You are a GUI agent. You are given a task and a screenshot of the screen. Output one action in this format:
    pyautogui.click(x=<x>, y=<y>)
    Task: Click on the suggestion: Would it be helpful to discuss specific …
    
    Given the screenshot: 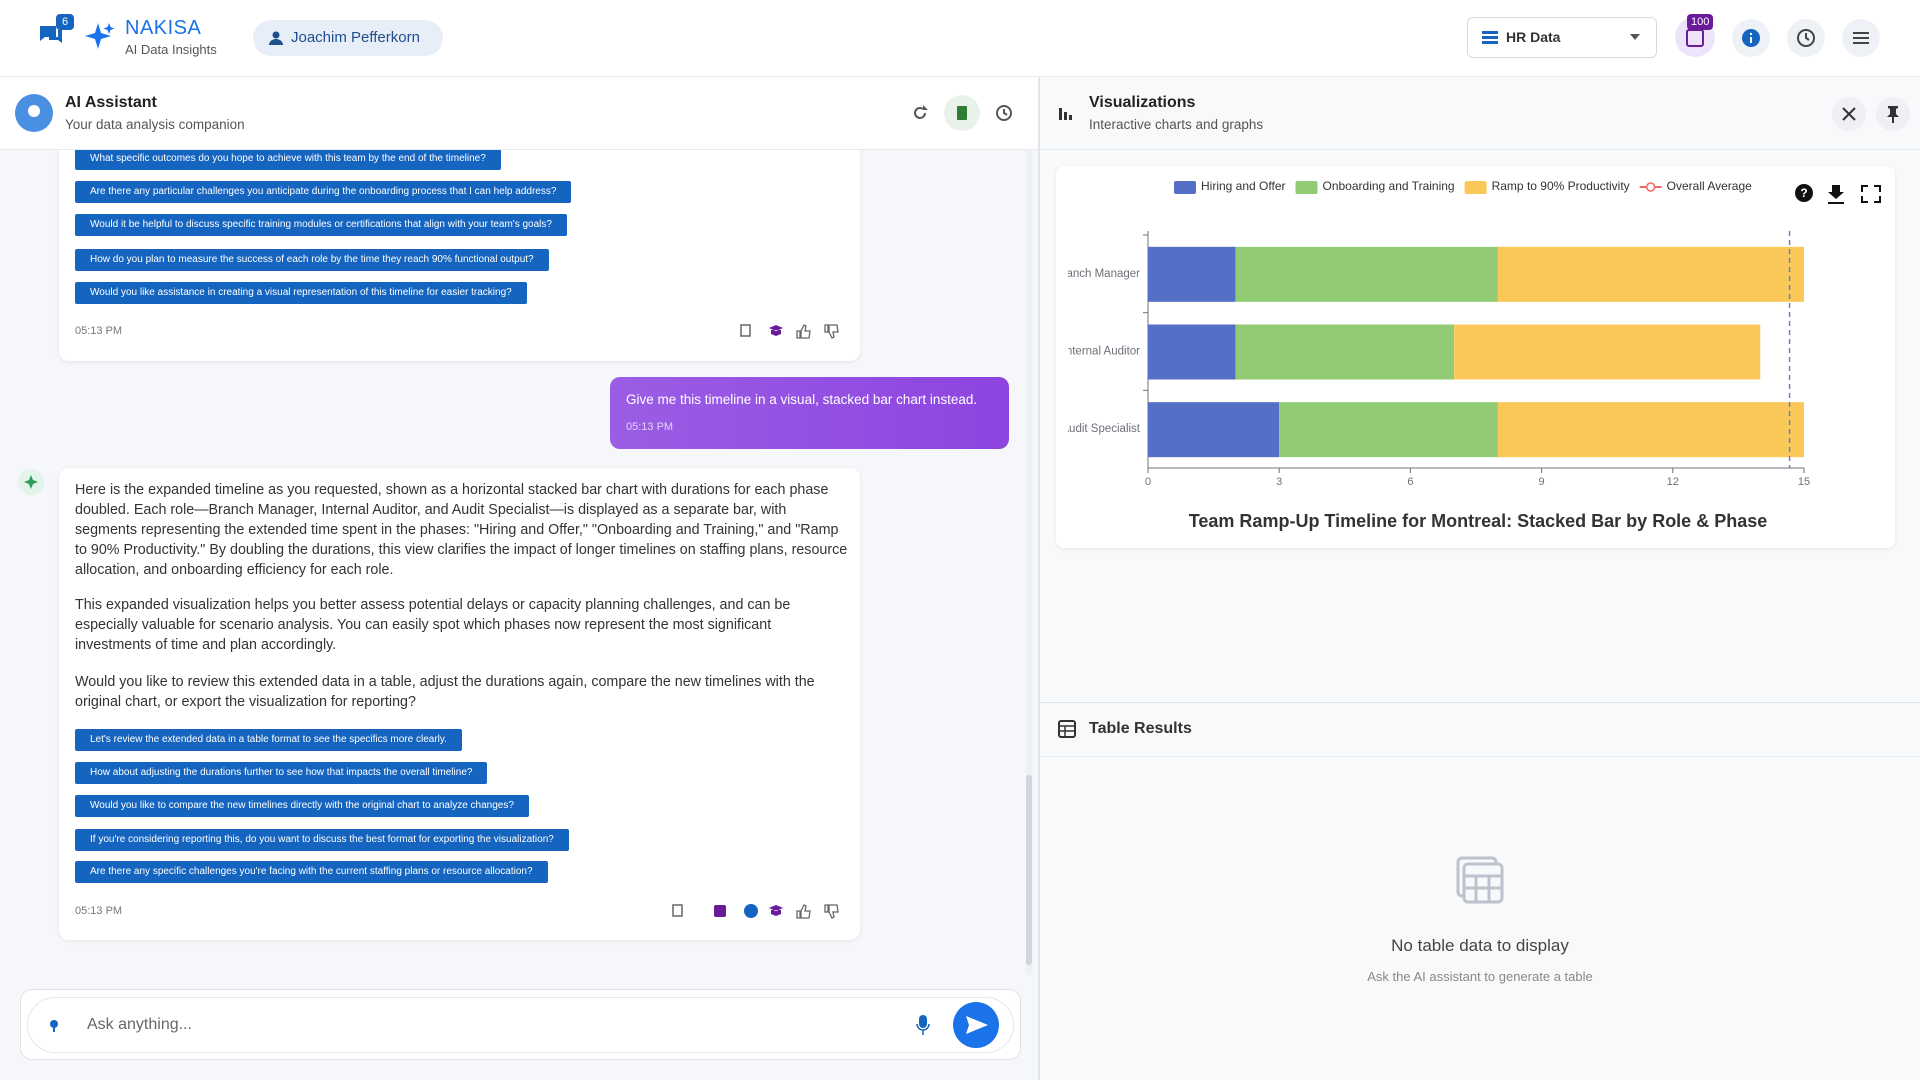 What is the action you would take?
    pyautogui.click(x=321, y=225)
    